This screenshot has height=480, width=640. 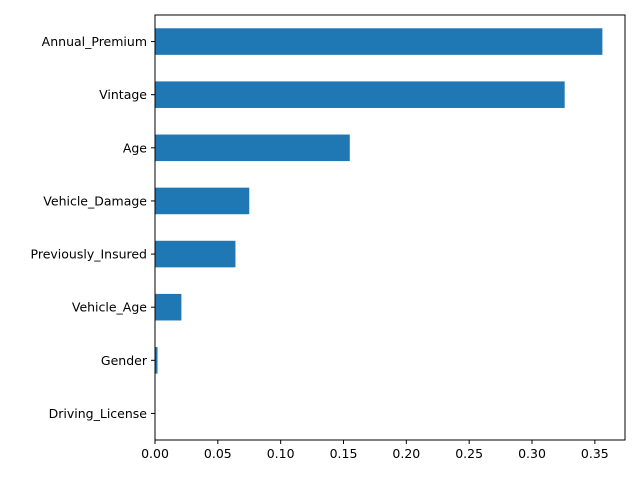 What do you see at coordinates (94, 41) in the screenshot?
I see `y-tick-label: Annual_Premium` at bounding box center [94, 41].